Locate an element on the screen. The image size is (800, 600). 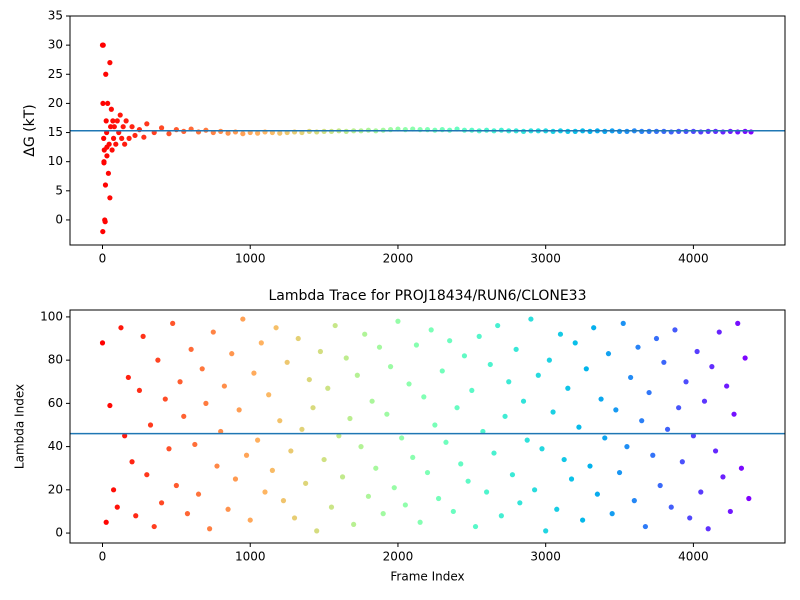
x-tick-label: 0 is located at coordinates (103, 259).